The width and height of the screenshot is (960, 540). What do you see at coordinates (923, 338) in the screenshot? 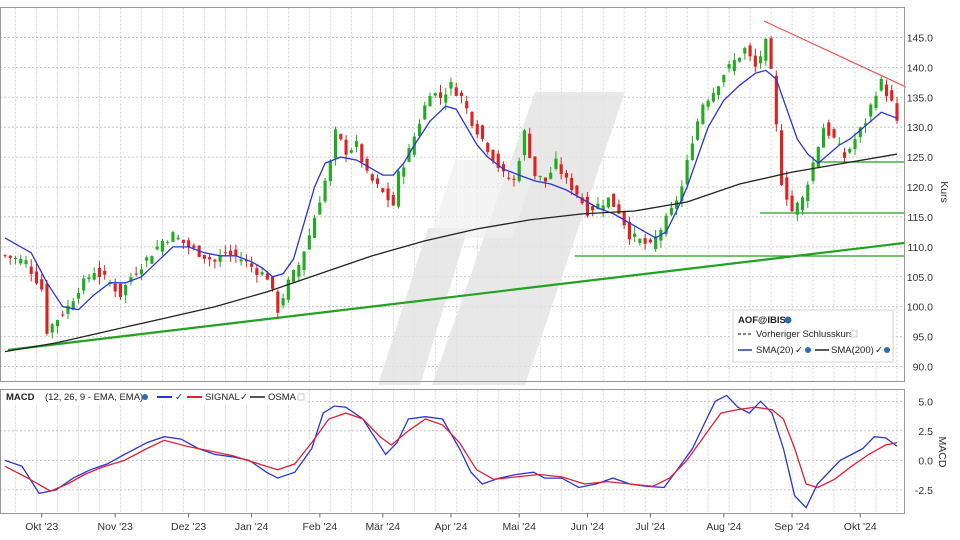
I see `price-tick-label: 95.0` at bounding box center [923, 338].